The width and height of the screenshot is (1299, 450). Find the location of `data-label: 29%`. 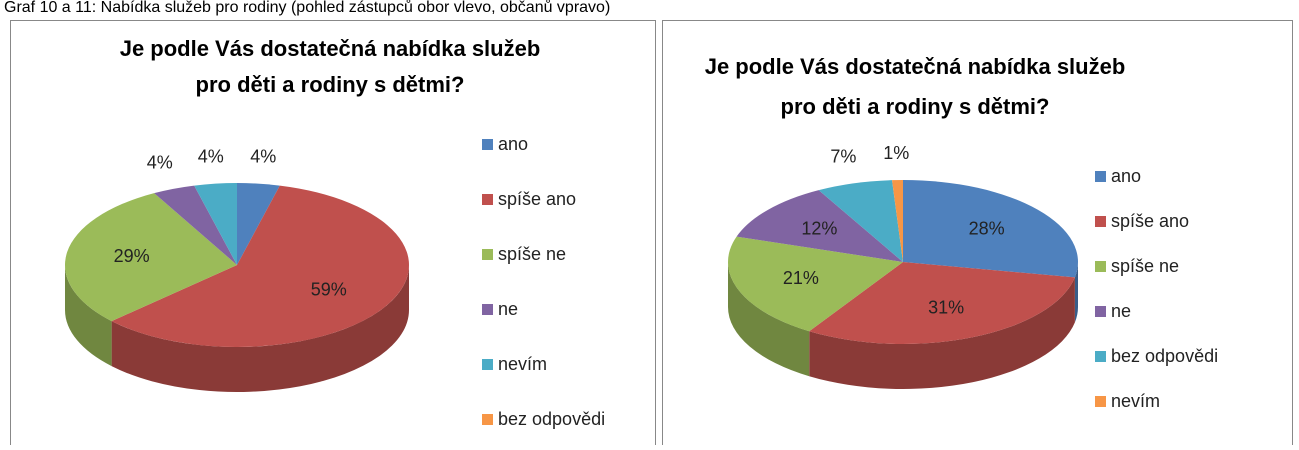

data-label: 29% is located at coordinates (132, 256).